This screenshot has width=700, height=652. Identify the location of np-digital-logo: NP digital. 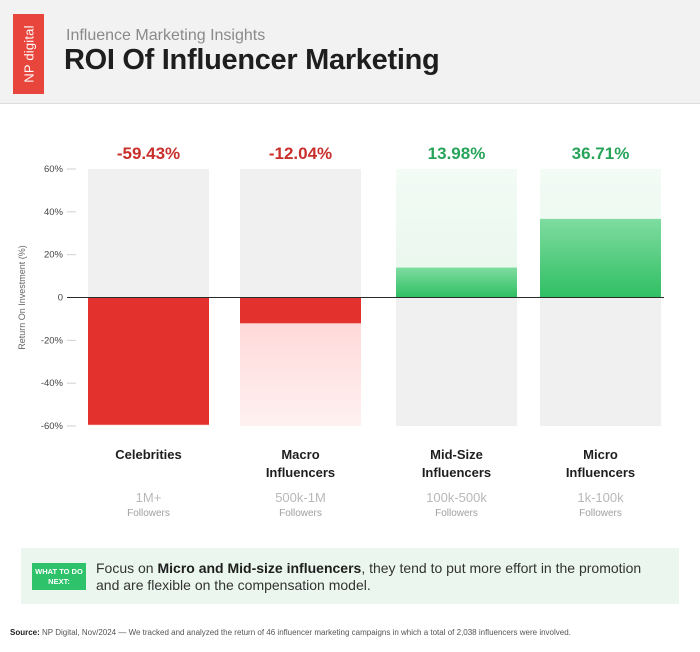
(28, 54).